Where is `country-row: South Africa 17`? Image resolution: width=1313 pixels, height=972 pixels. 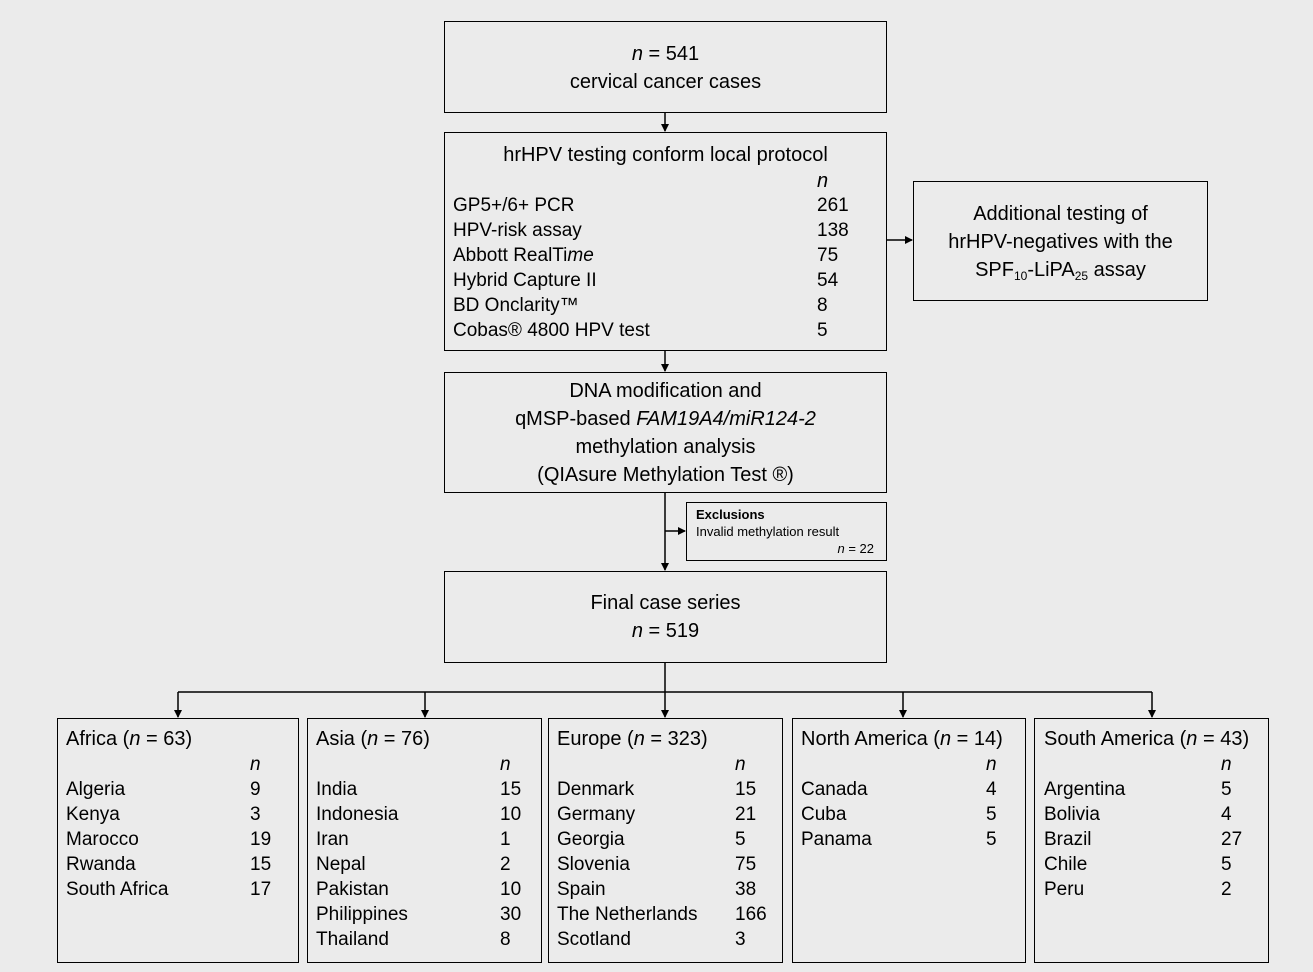 country-row: South Africa 17 is located at coordinates (169, 889).